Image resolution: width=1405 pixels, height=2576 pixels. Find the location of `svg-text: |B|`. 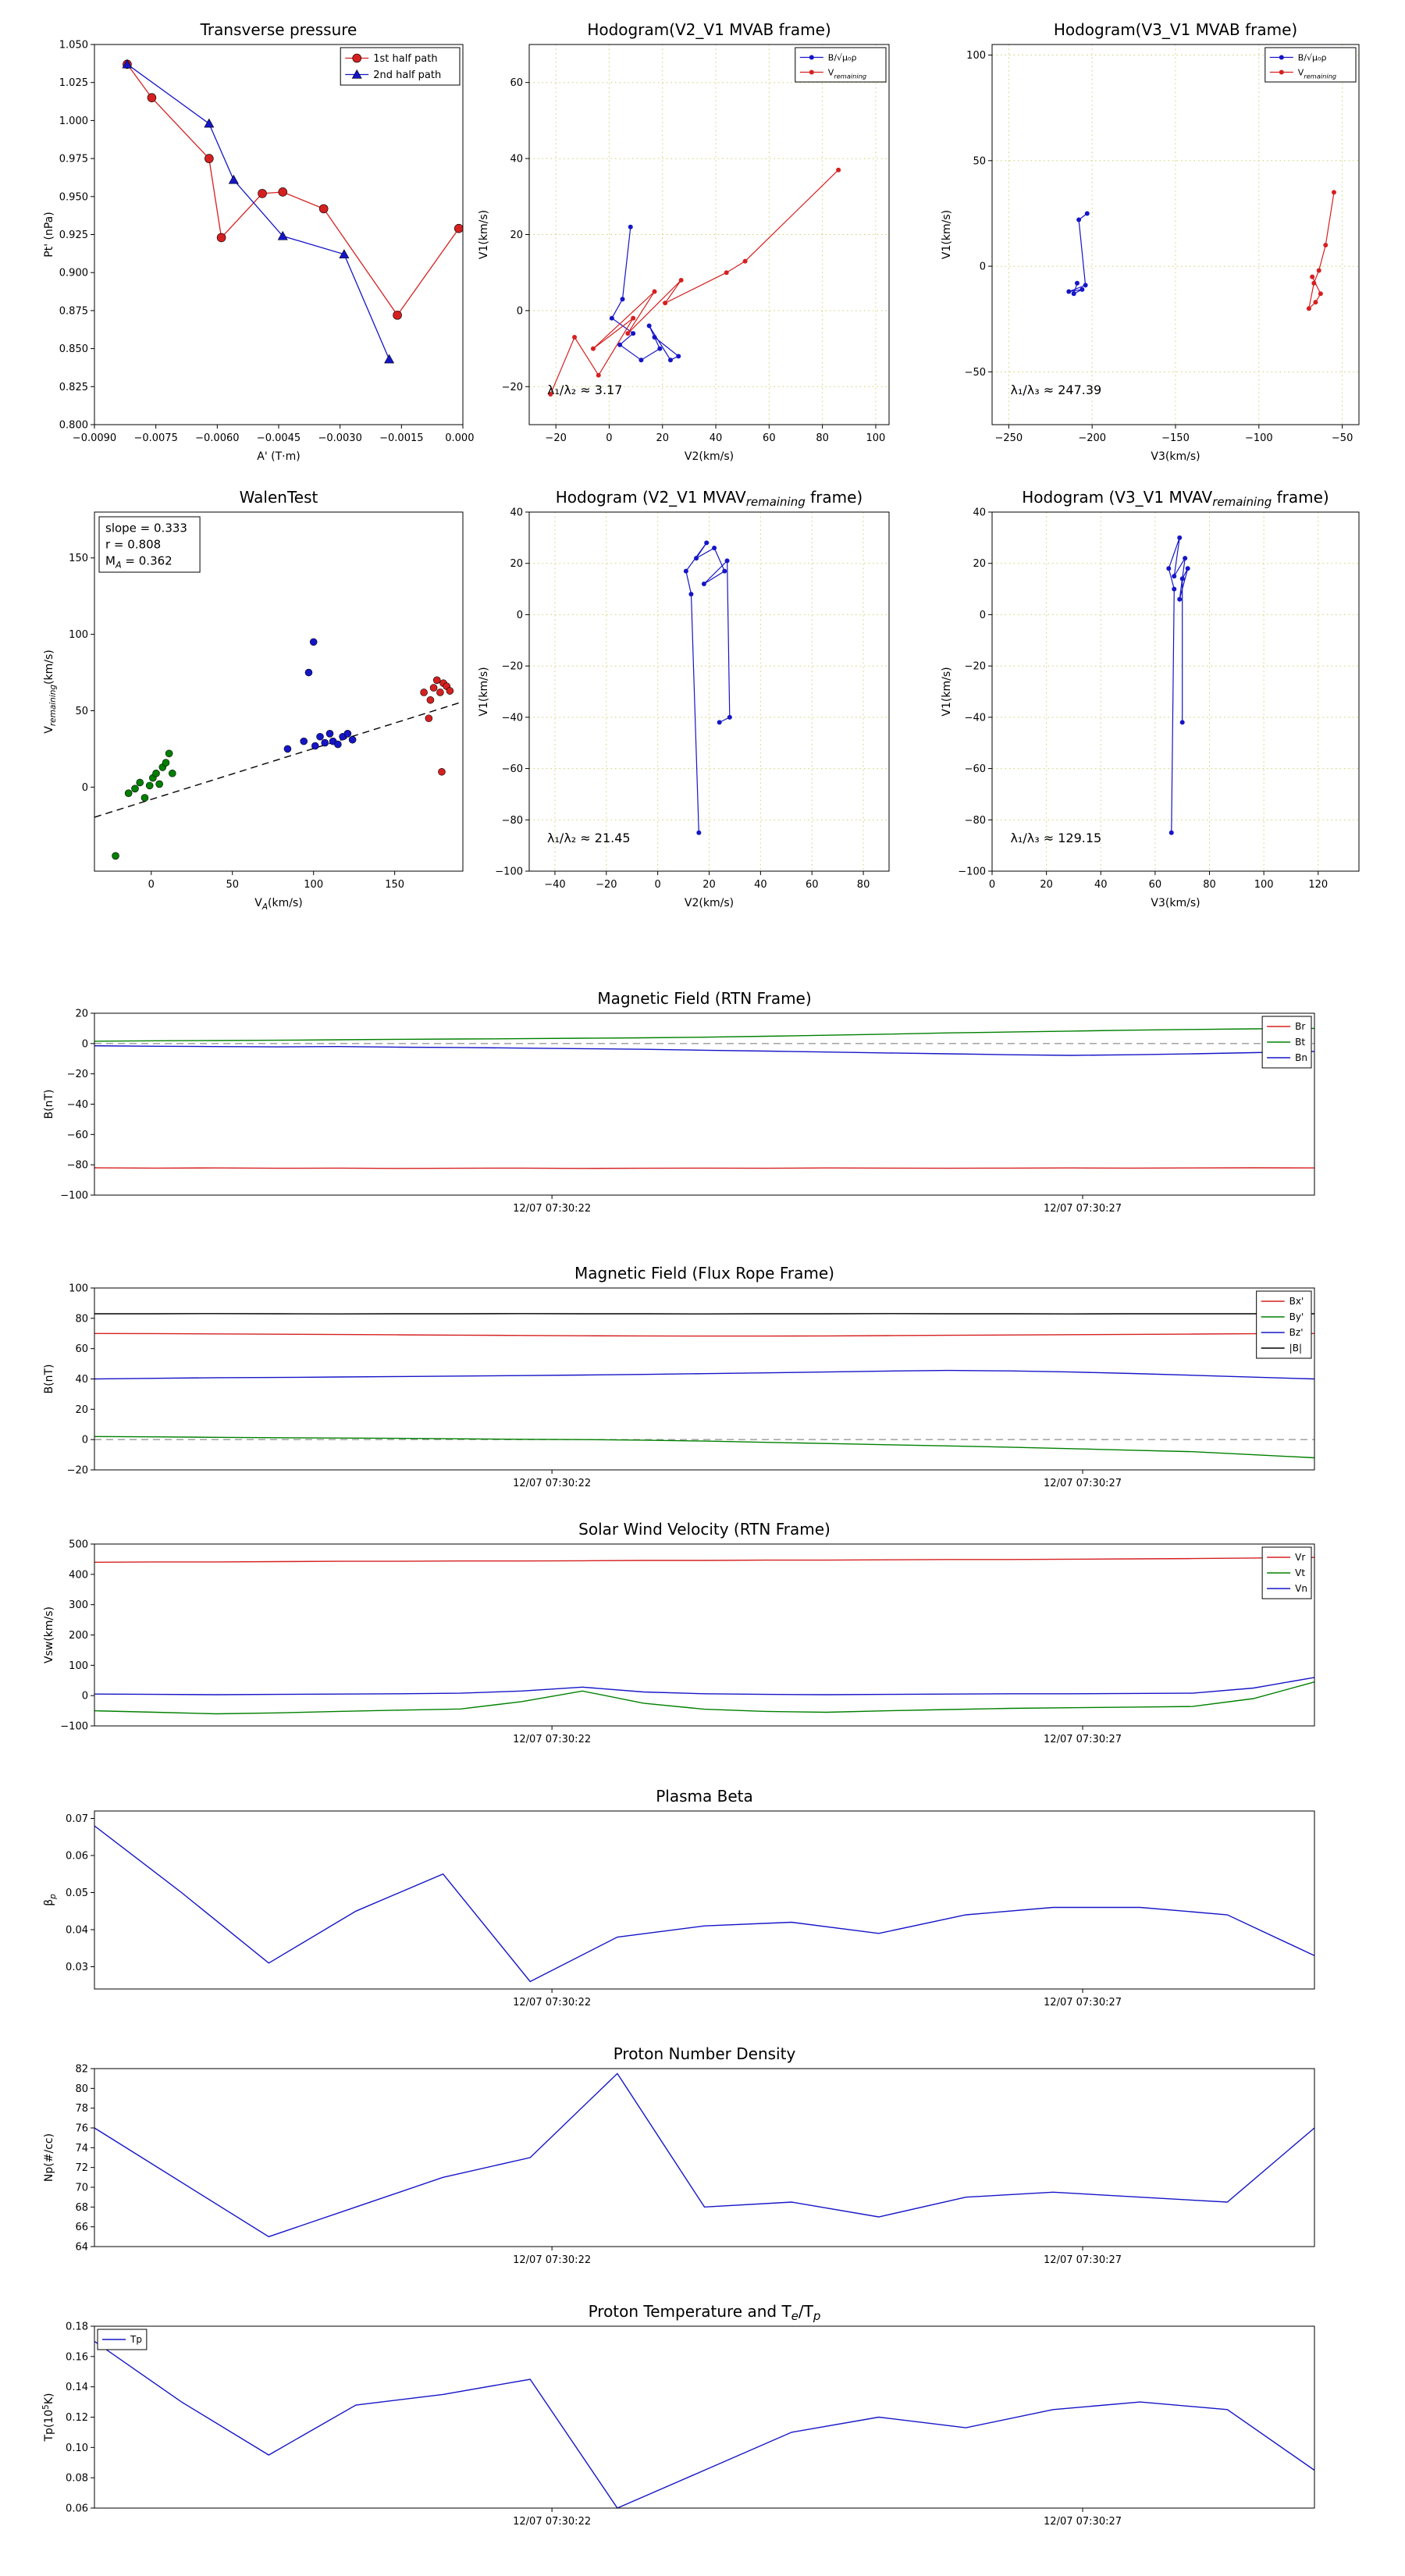

svg-text: |B| is located at coordinates (1295, 1348).